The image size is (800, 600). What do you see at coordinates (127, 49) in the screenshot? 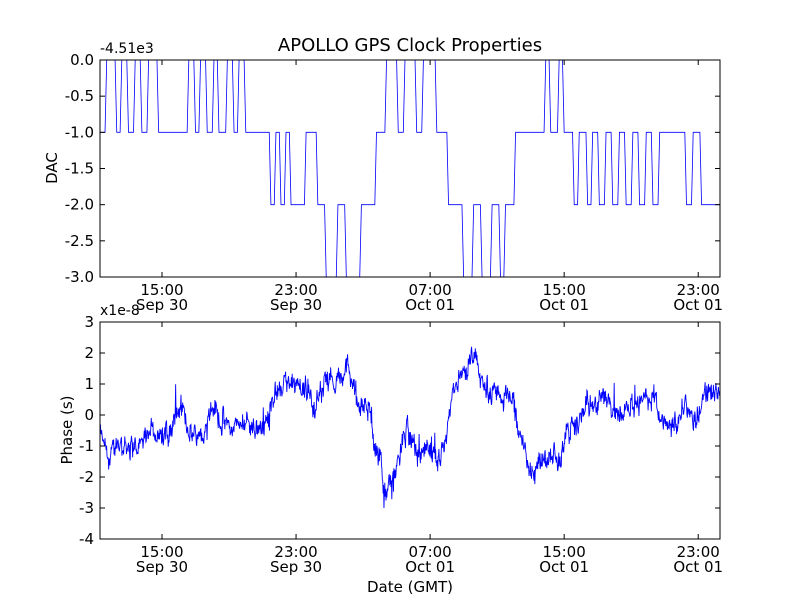
I see `dac-offset-label: -4.51e3` at bounding box center [127, 49].